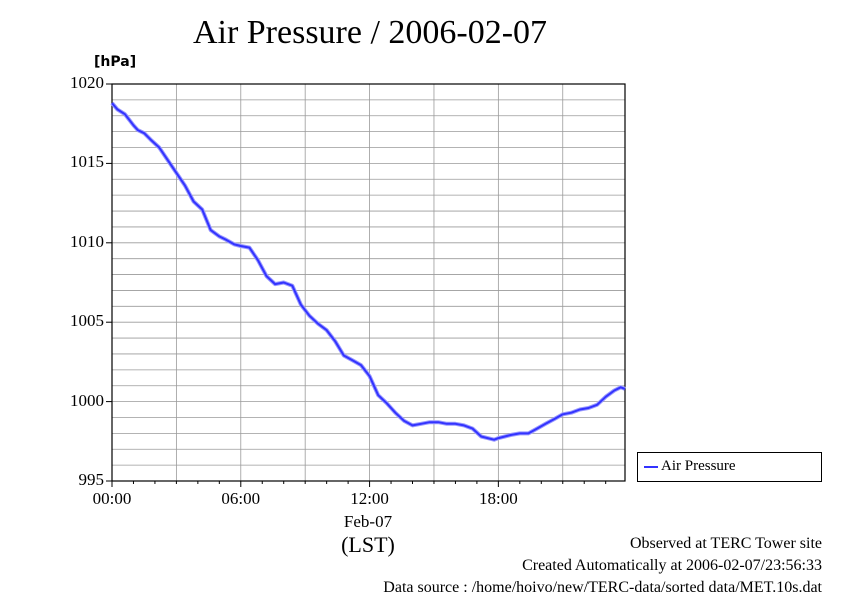 The height and width of the screenshot is (597, 842). I want to click on y-axis-unit-label: [hPa], so click(115, 62).